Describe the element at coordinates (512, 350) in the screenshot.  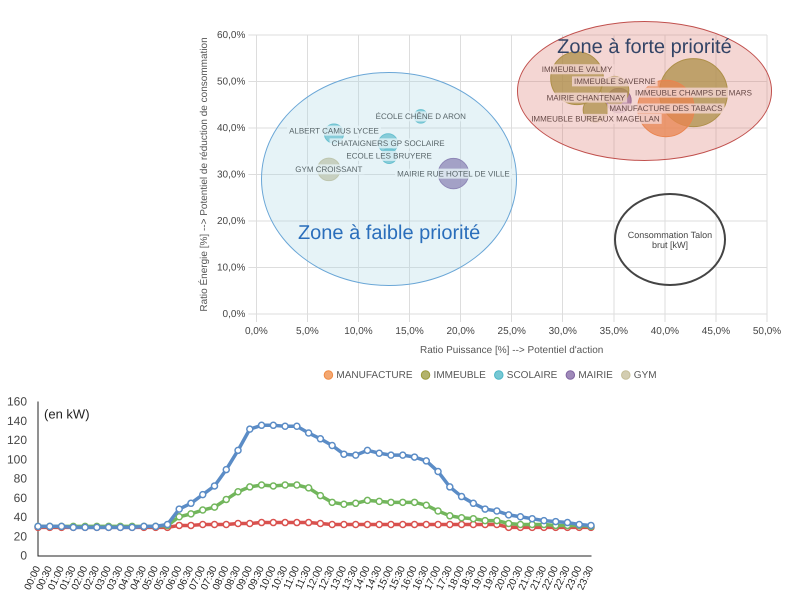
I see `x-axis-title: Ratio Puissance [%] --> Potentiel d'action` at that location.